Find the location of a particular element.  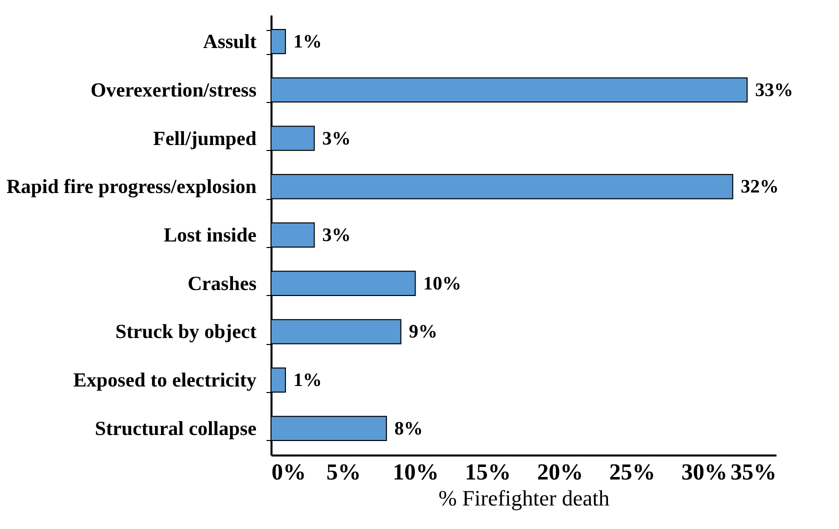

data-label: 10% is located at coordinates (442, 283).